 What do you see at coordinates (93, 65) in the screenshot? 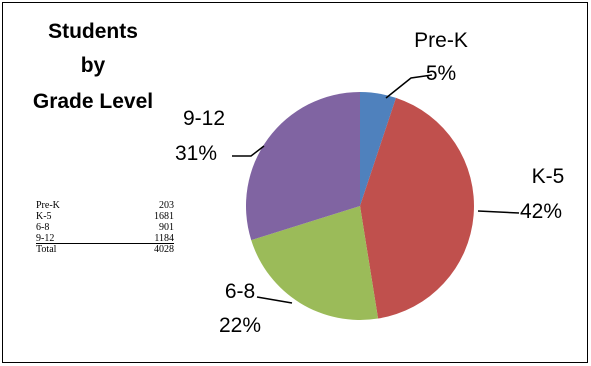
I see `title-line-2: by` at bounding box center [93, 65].